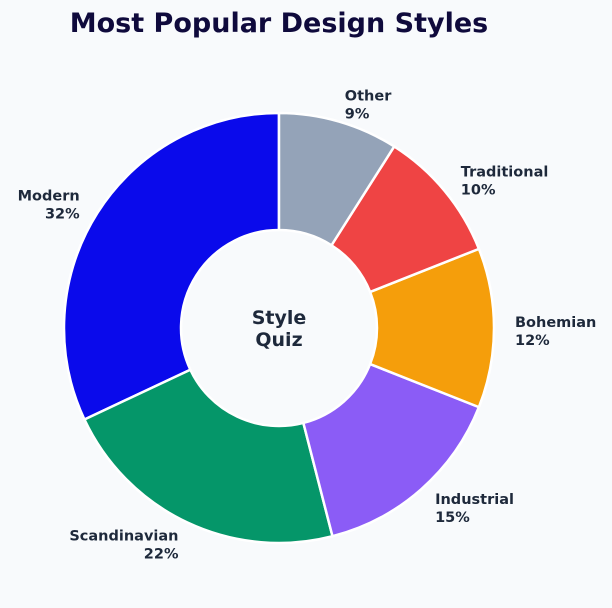 The width and height of the screenshot is (612, 608). I want to click on slice-percent-industrial: 15%, so click(452, 518).